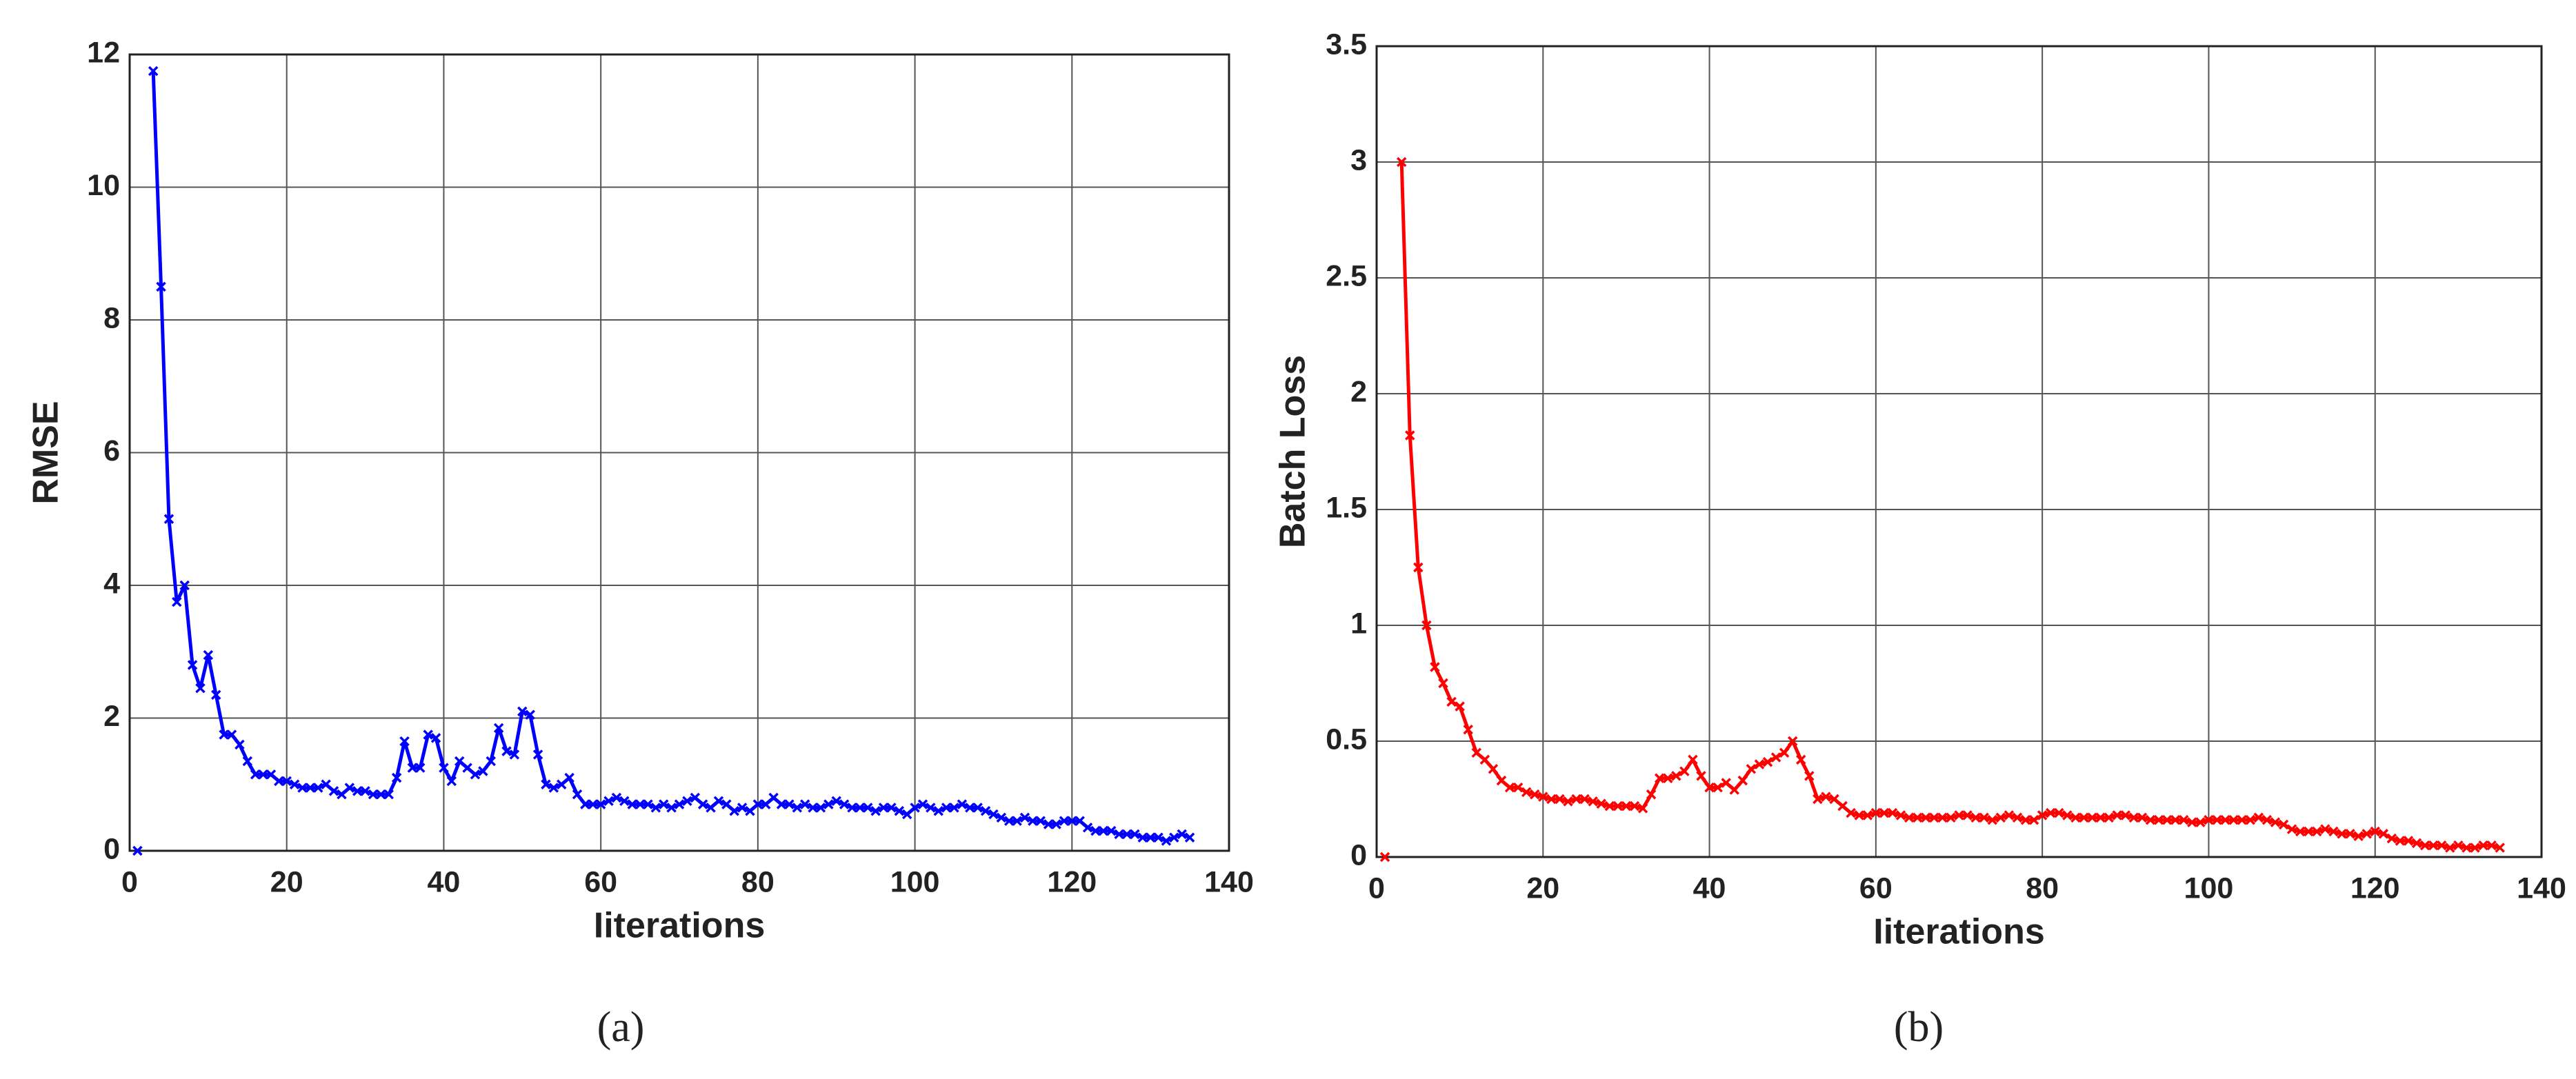 Image resolution: width=2576 pixels, height=1079 pixels. I want to click on x-tick-label: 20, so click(286, 881).